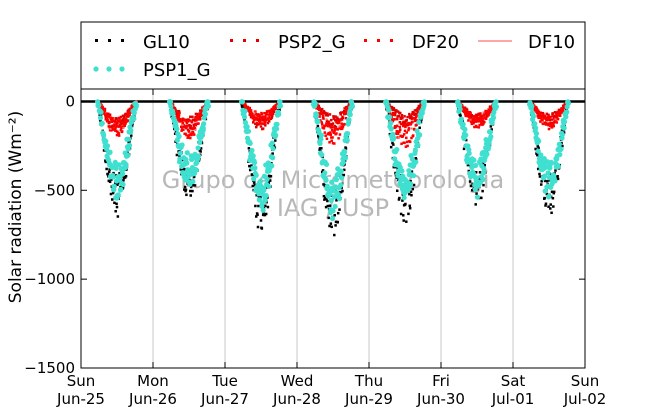 This screenshot has height=409, width=650. What do you see at coordinates (177, 70) in the screenshot?
I see `legend-label: PSP1_G` at bounding box center [177, 70].